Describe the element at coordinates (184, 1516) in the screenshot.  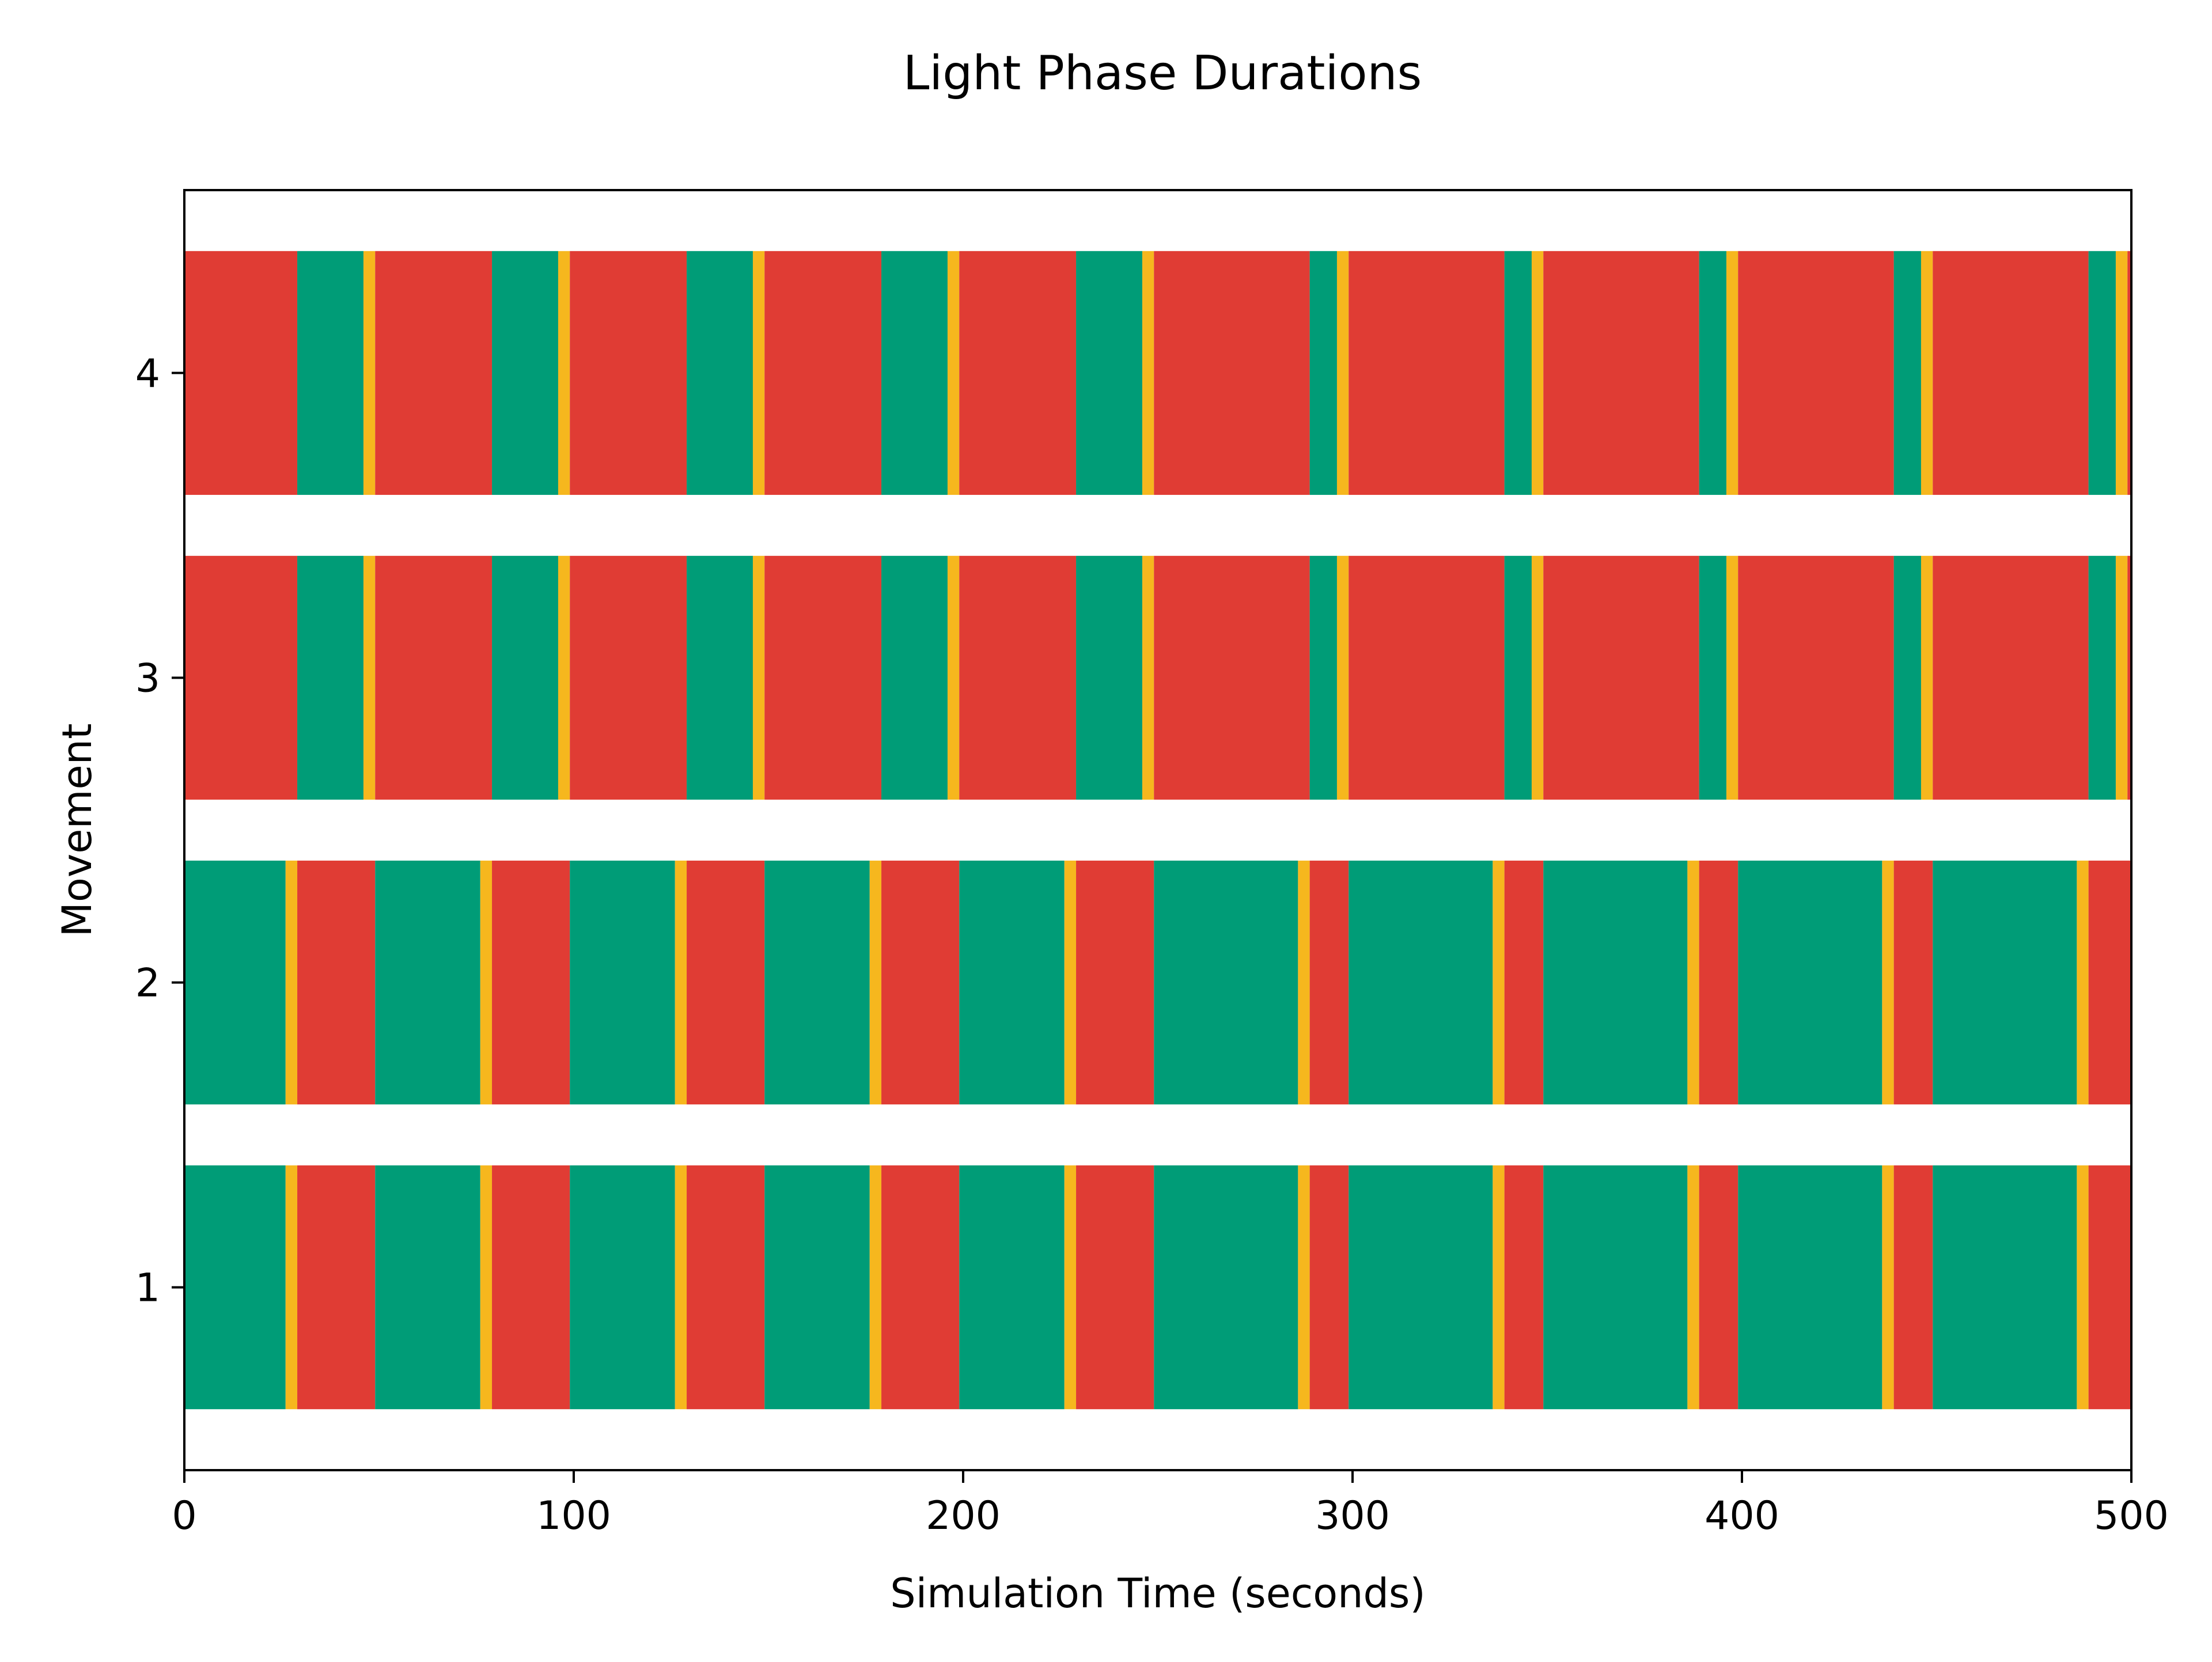
I see `x-tick-label-0: 0` at that location.